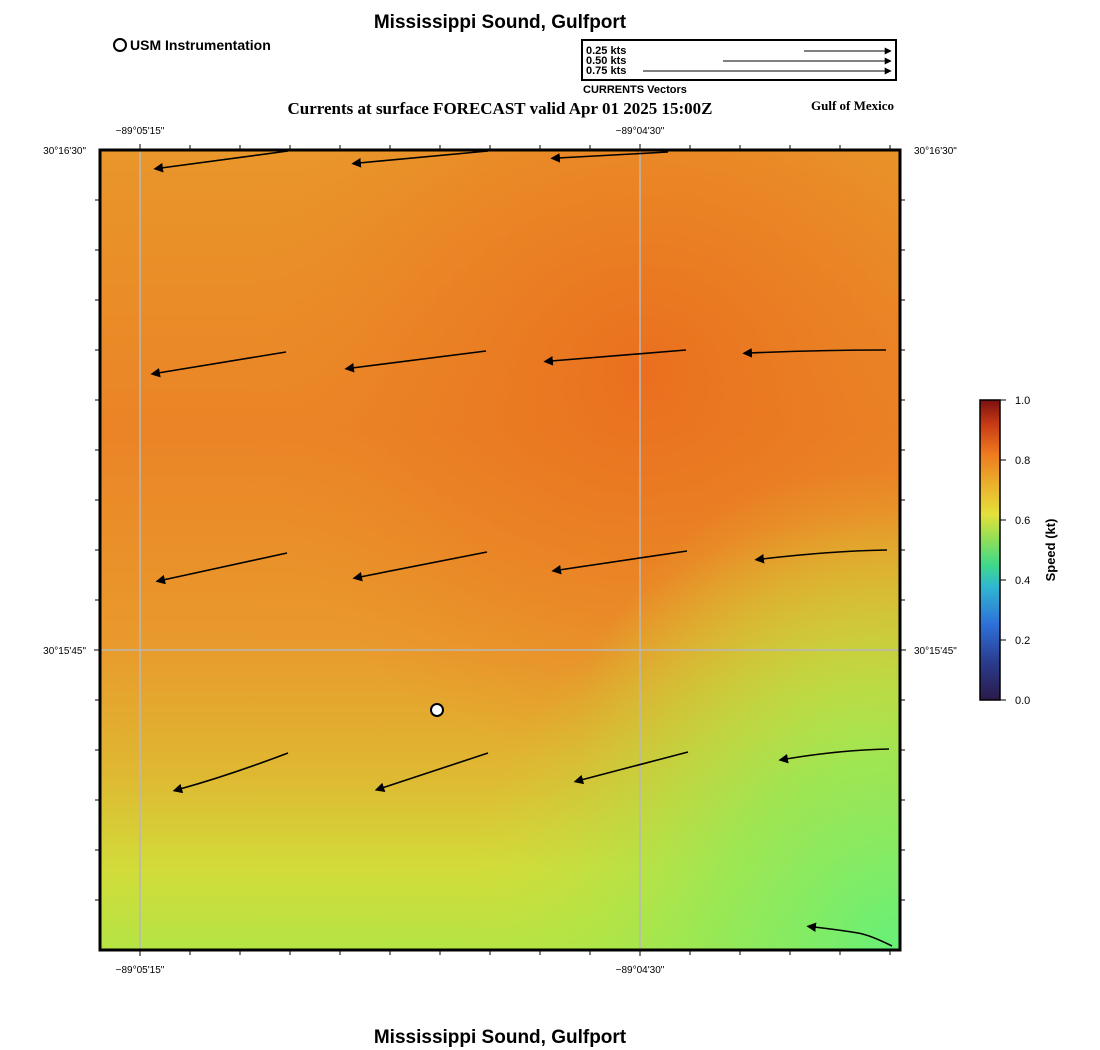 The image size is (1100, 1050). I want to click on colorbar-tick-label: 0.4, so click(1022, 581).